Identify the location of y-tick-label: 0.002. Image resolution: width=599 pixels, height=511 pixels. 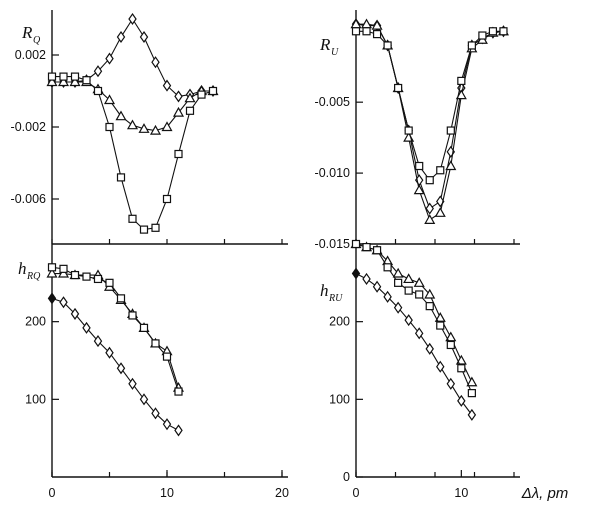
(30, 55).